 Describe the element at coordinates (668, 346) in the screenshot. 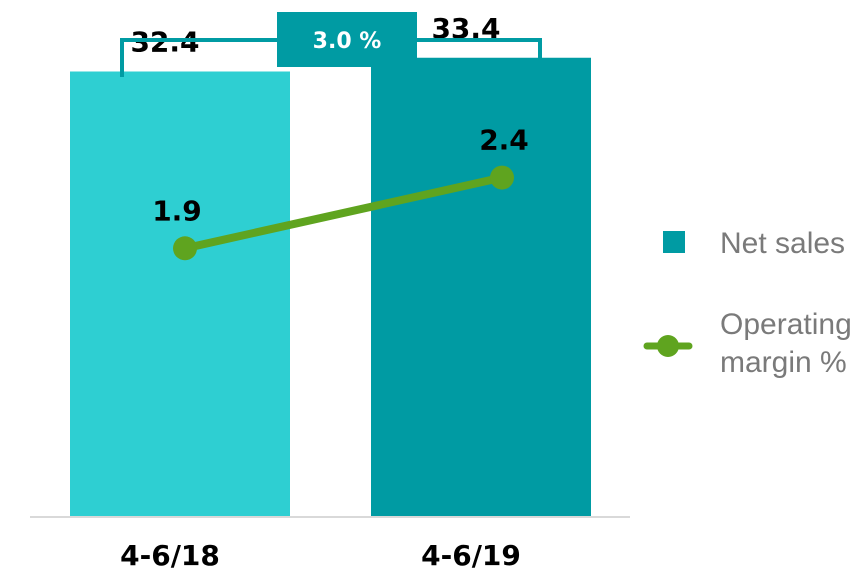

I see `legend-operating-margin-dot-icon` at that location.